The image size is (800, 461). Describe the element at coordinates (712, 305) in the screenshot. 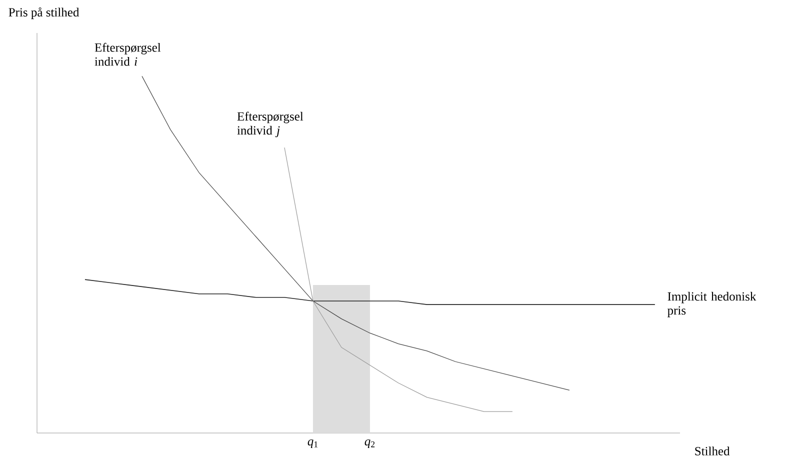

I see `series-label: Implicit hedonisk pris` at that location.